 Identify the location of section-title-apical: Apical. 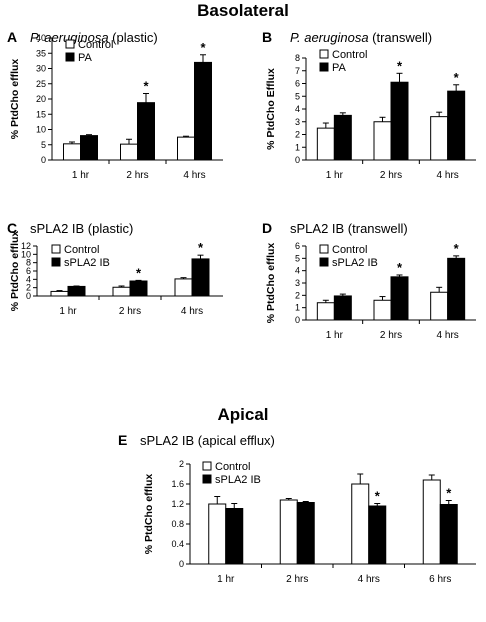
(242, 414).